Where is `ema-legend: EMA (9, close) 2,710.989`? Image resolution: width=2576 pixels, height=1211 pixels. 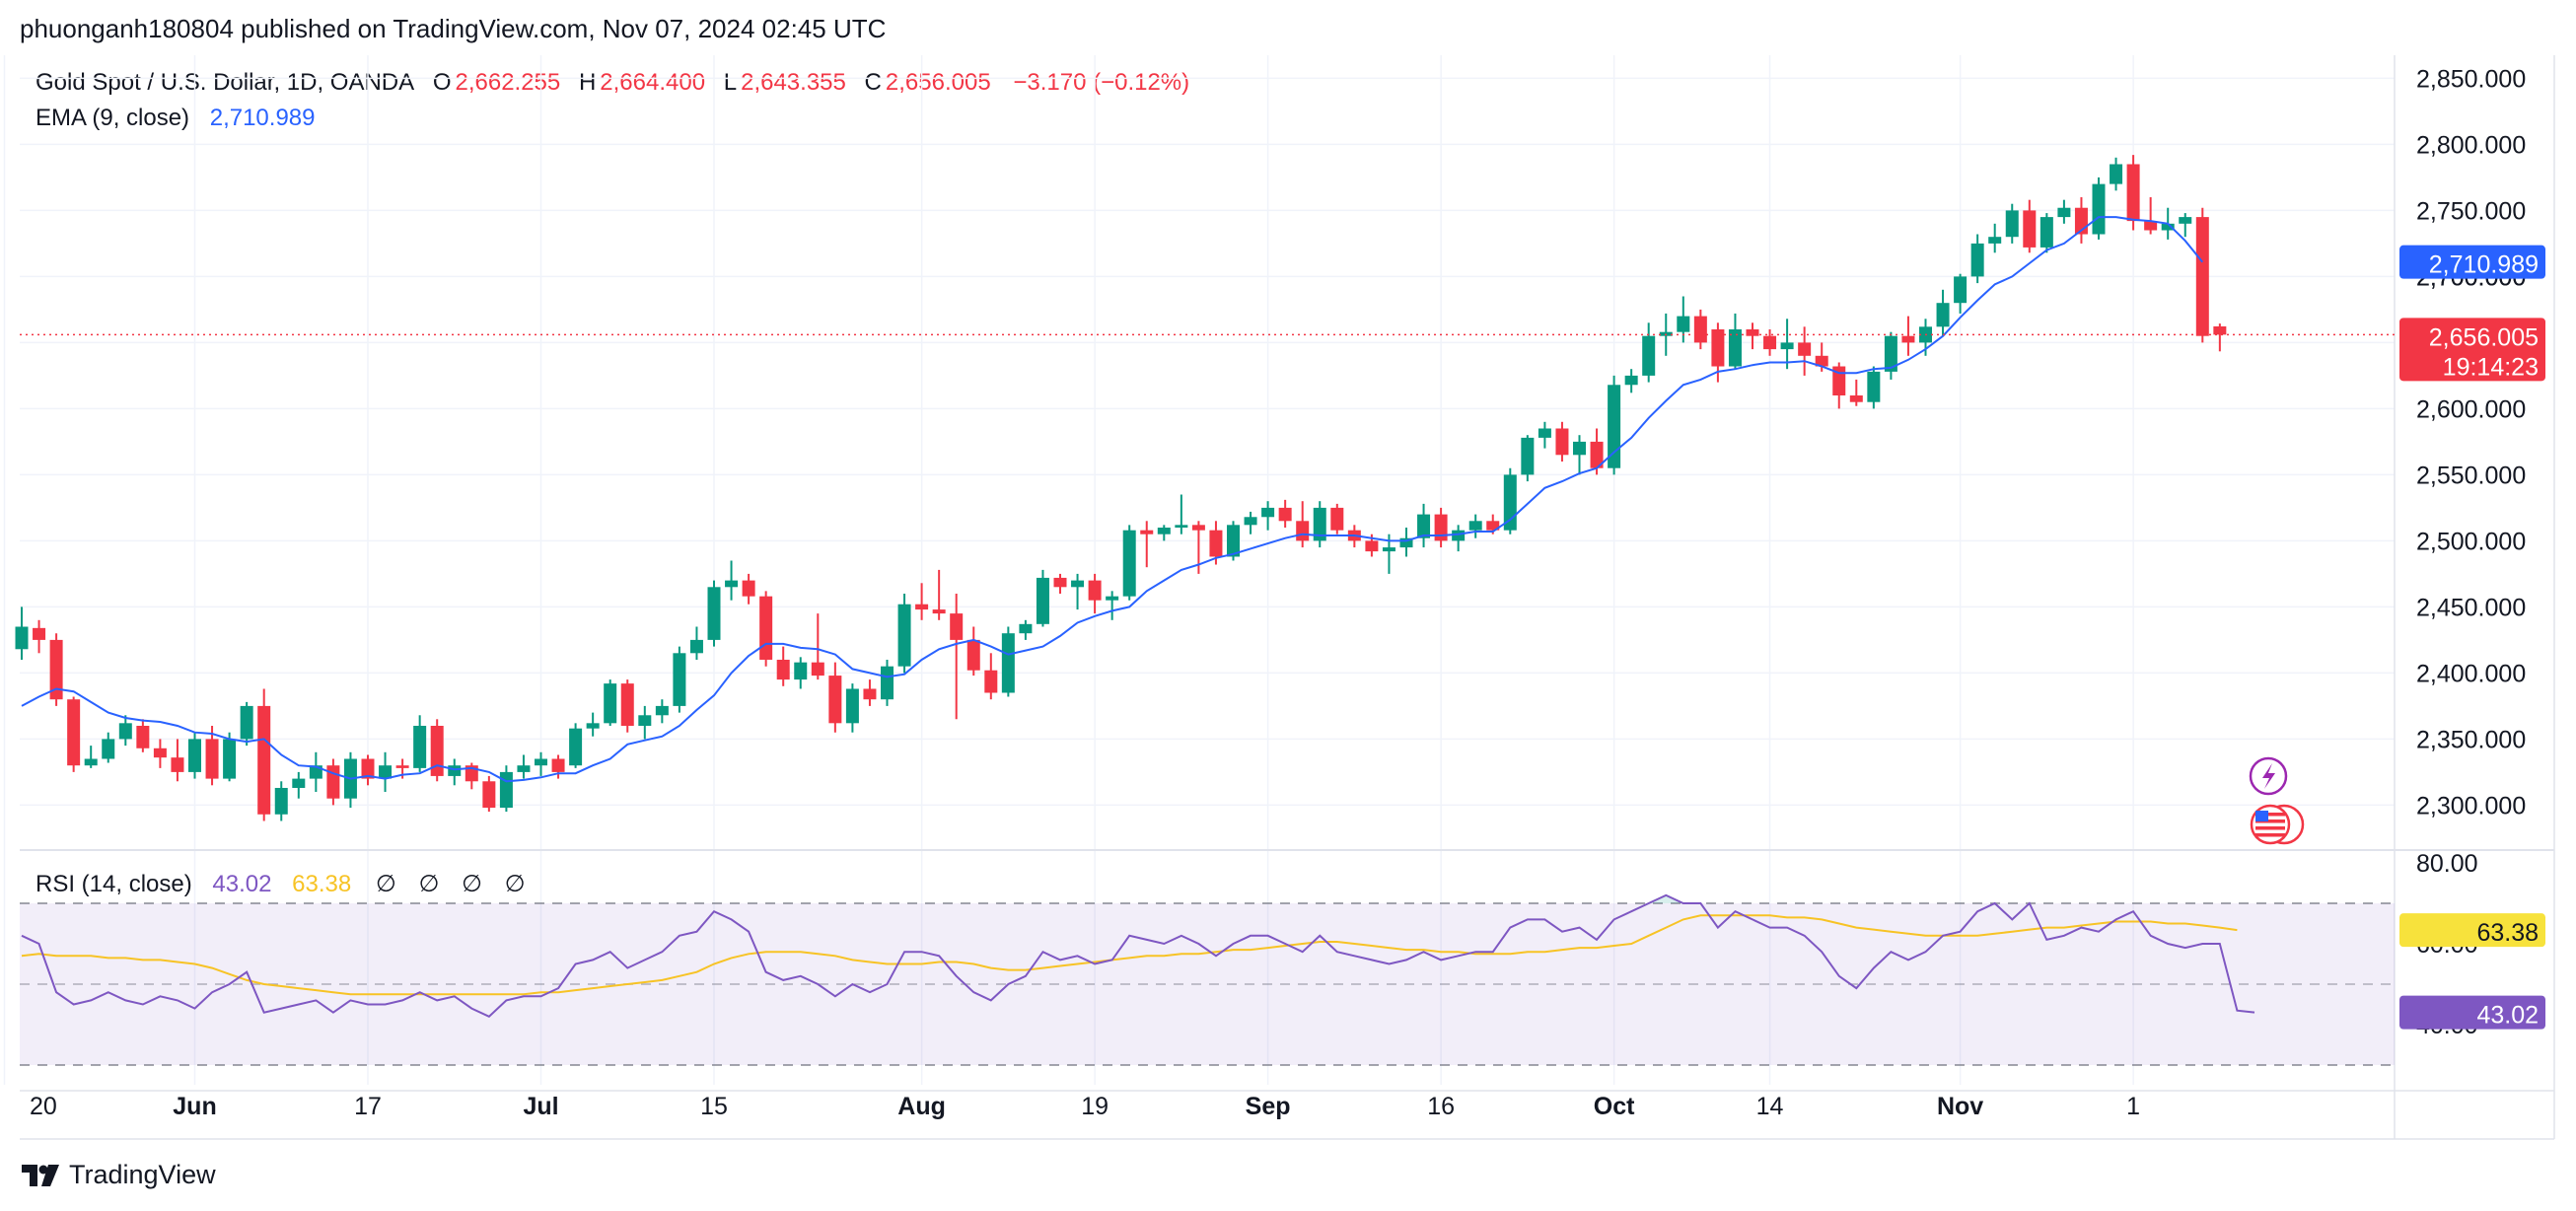
ema-legend: EMA (9, close) 2,710.989 is located at coordinates (178, 118).